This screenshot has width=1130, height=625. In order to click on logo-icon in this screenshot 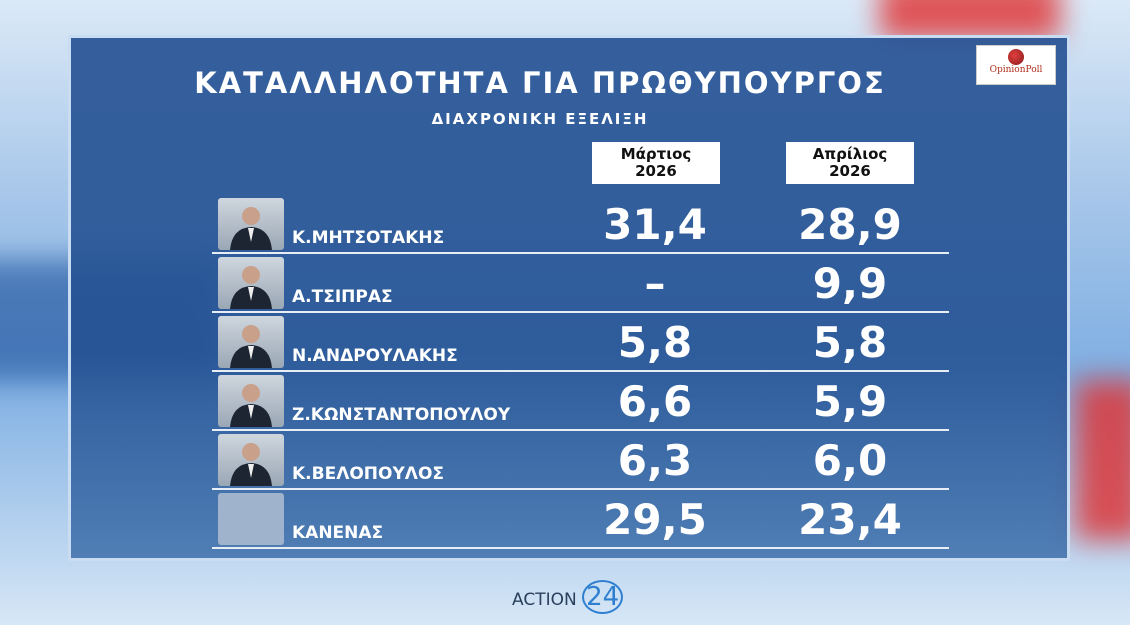, I will do `click(1016, 57)`.